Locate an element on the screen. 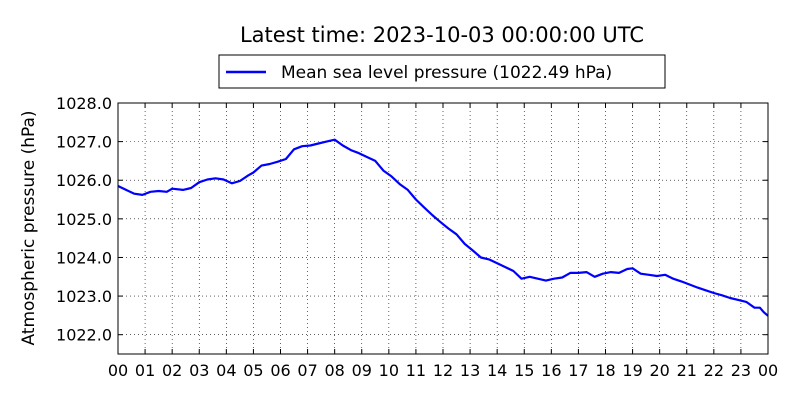  legend-box is located at coordinates (442, 71).